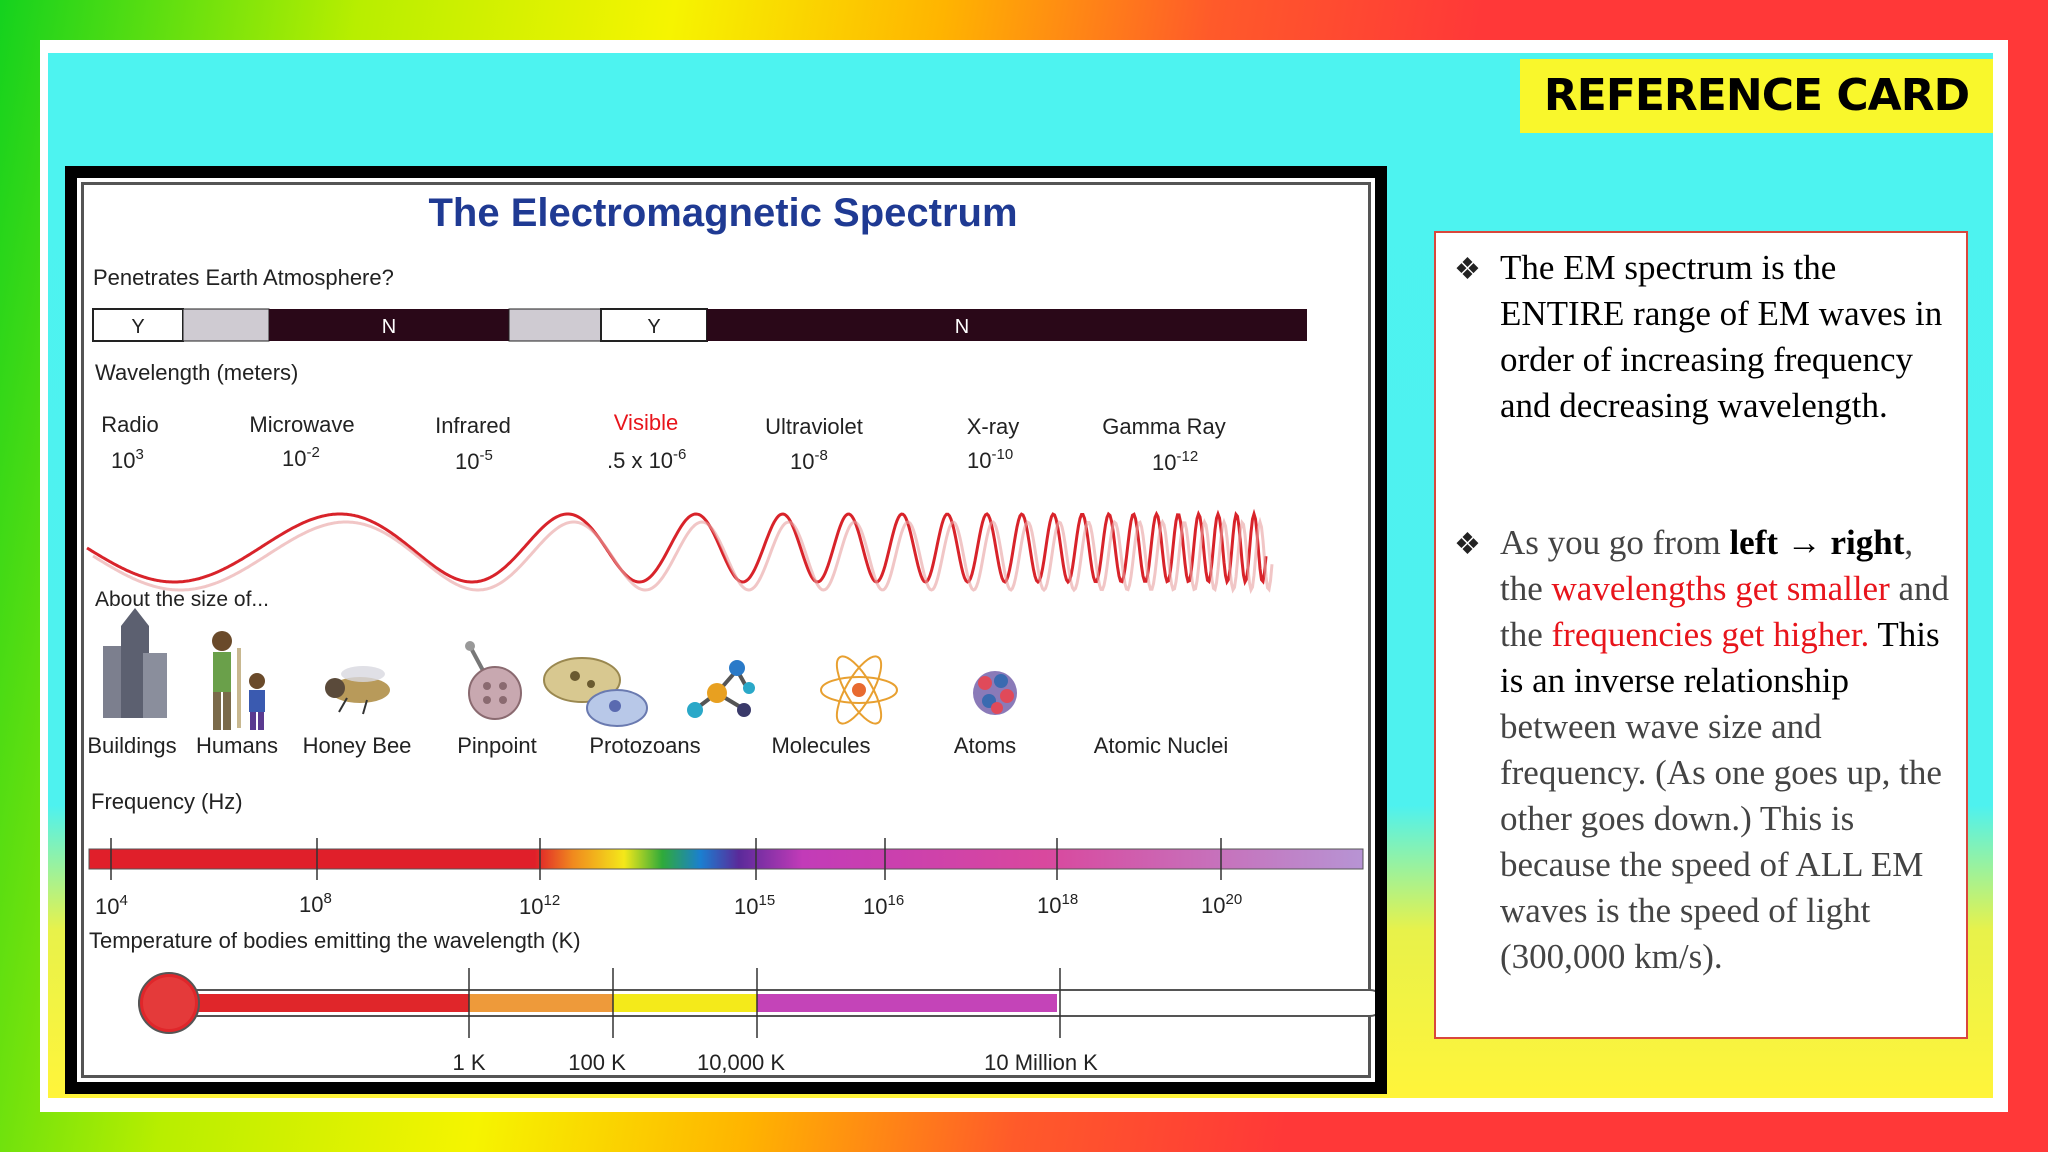  I want to click on molecules-icon, so click(721, 689).